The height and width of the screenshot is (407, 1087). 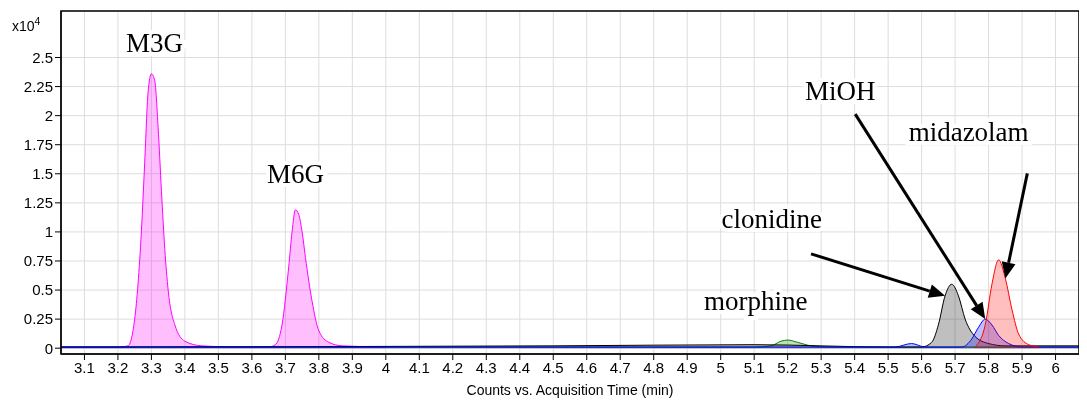 I want to click on x-tick-label: 3.4, so click(x=185, y=367).